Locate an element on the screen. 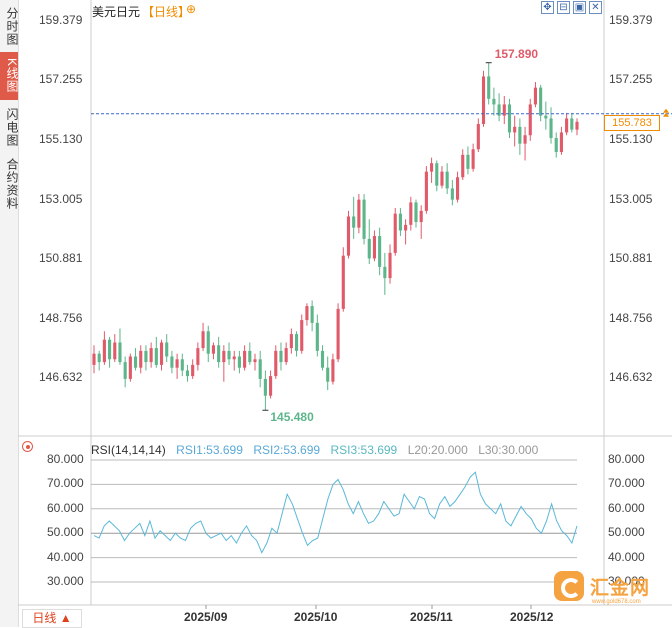 The image size is (672, 628). date-label: 2025/10 is located at coordinates (316, 617).